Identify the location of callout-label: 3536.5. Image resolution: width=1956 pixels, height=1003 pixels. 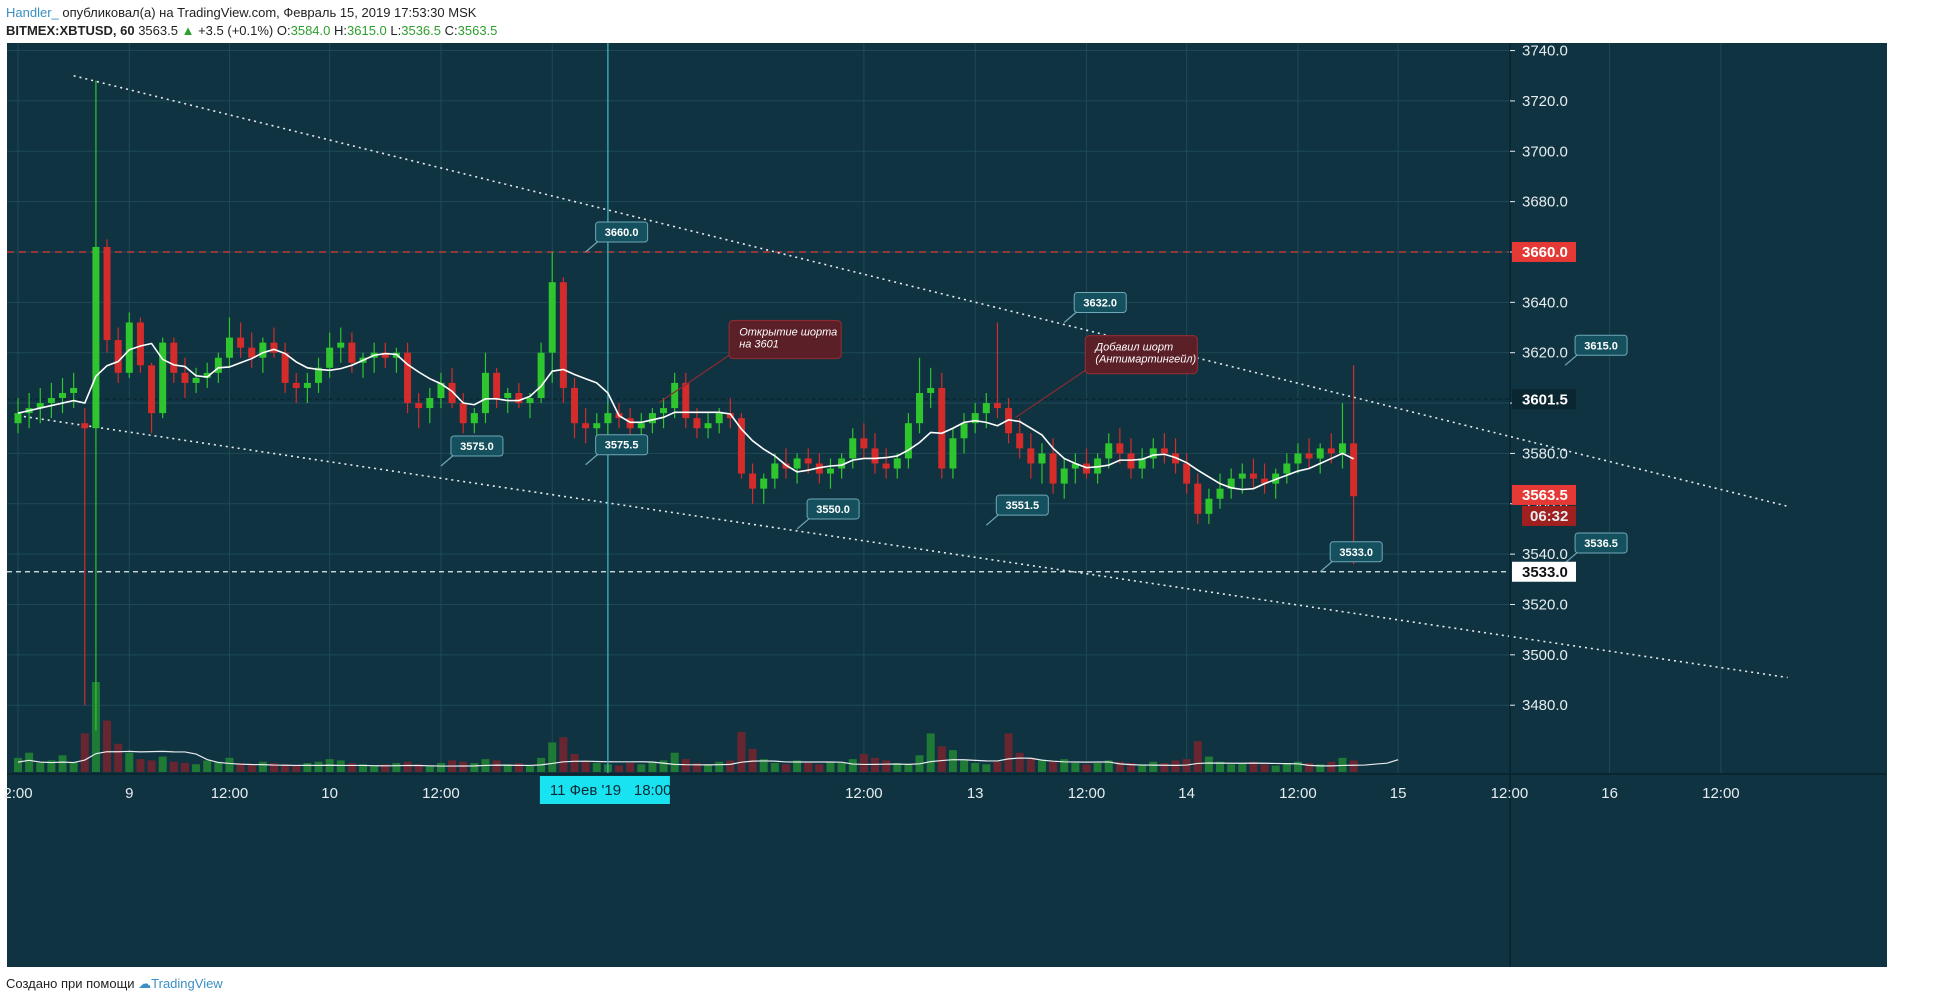
(1601, 544).